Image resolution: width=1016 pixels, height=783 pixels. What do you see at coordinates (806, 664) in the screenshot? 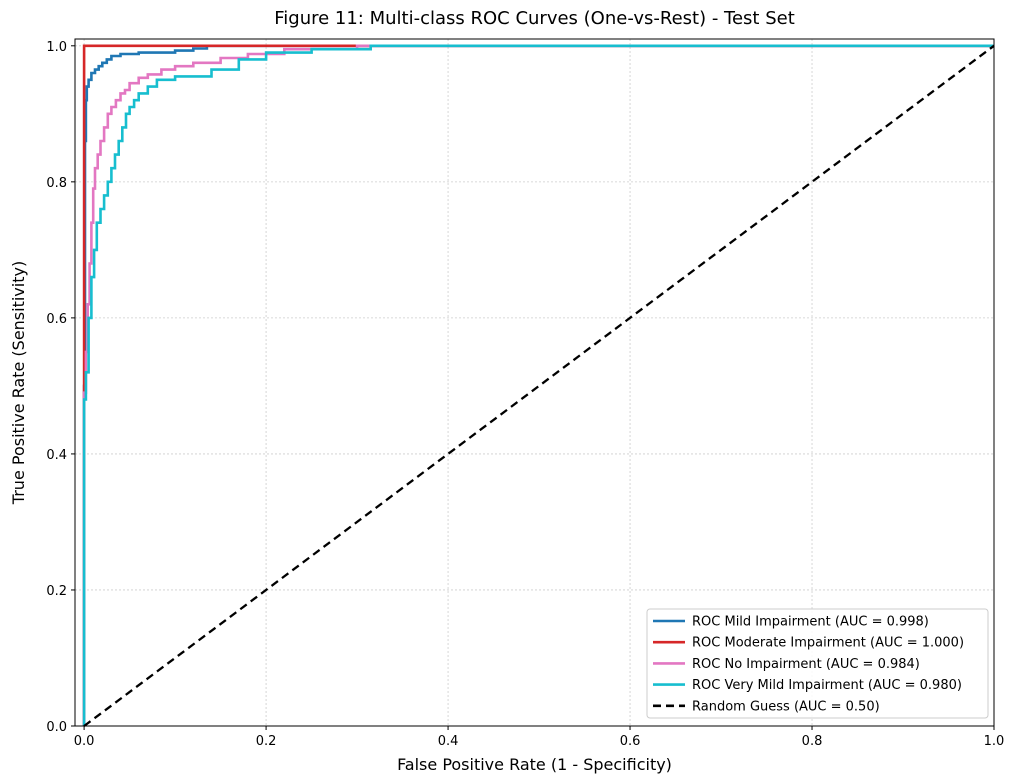
I see `legend-label: ROC No Impairment (AUC = 0.984)` at bounding box center [806, 664].